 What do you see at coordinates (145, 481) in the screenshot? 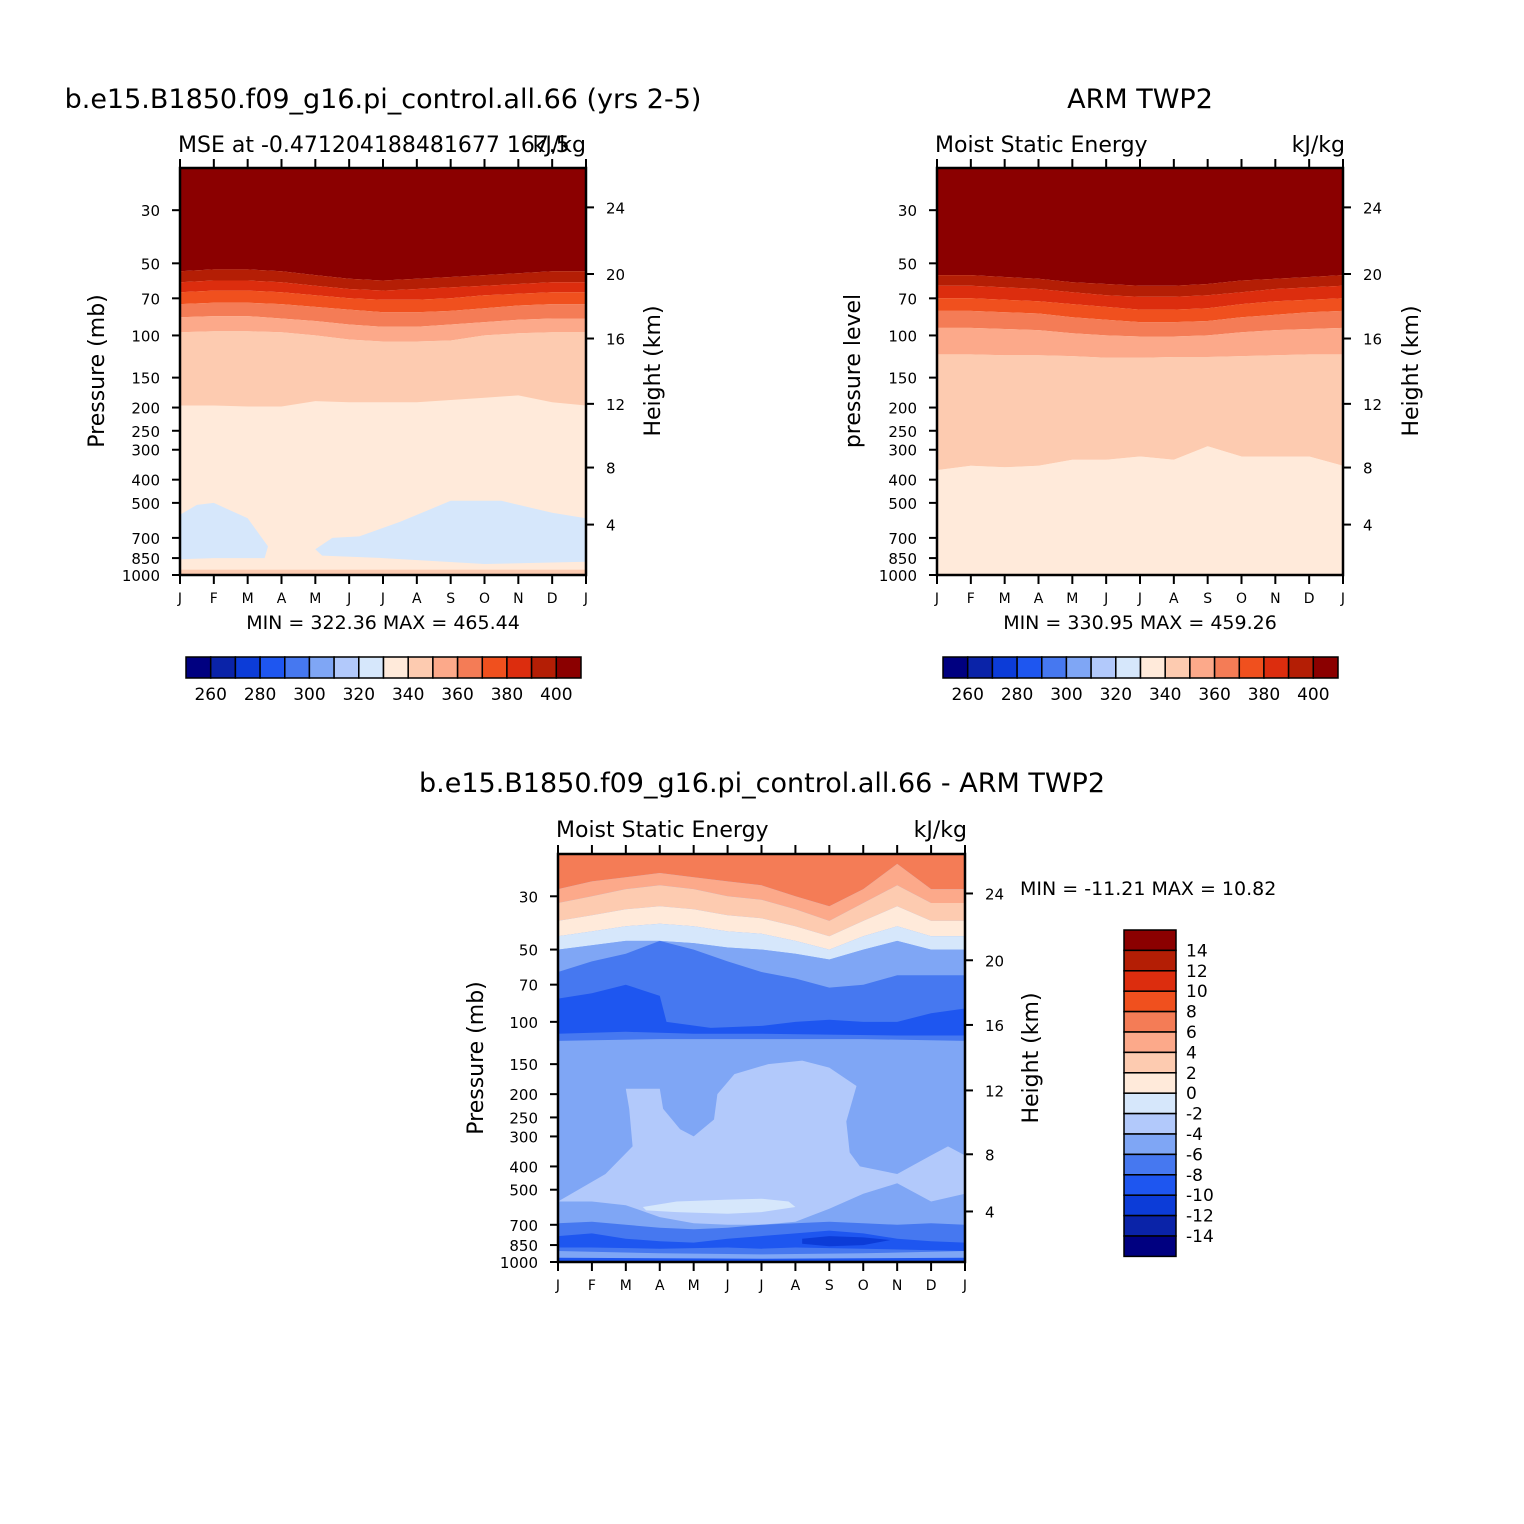
I see `ytick-label: 400` at bounding box center [145, 481].